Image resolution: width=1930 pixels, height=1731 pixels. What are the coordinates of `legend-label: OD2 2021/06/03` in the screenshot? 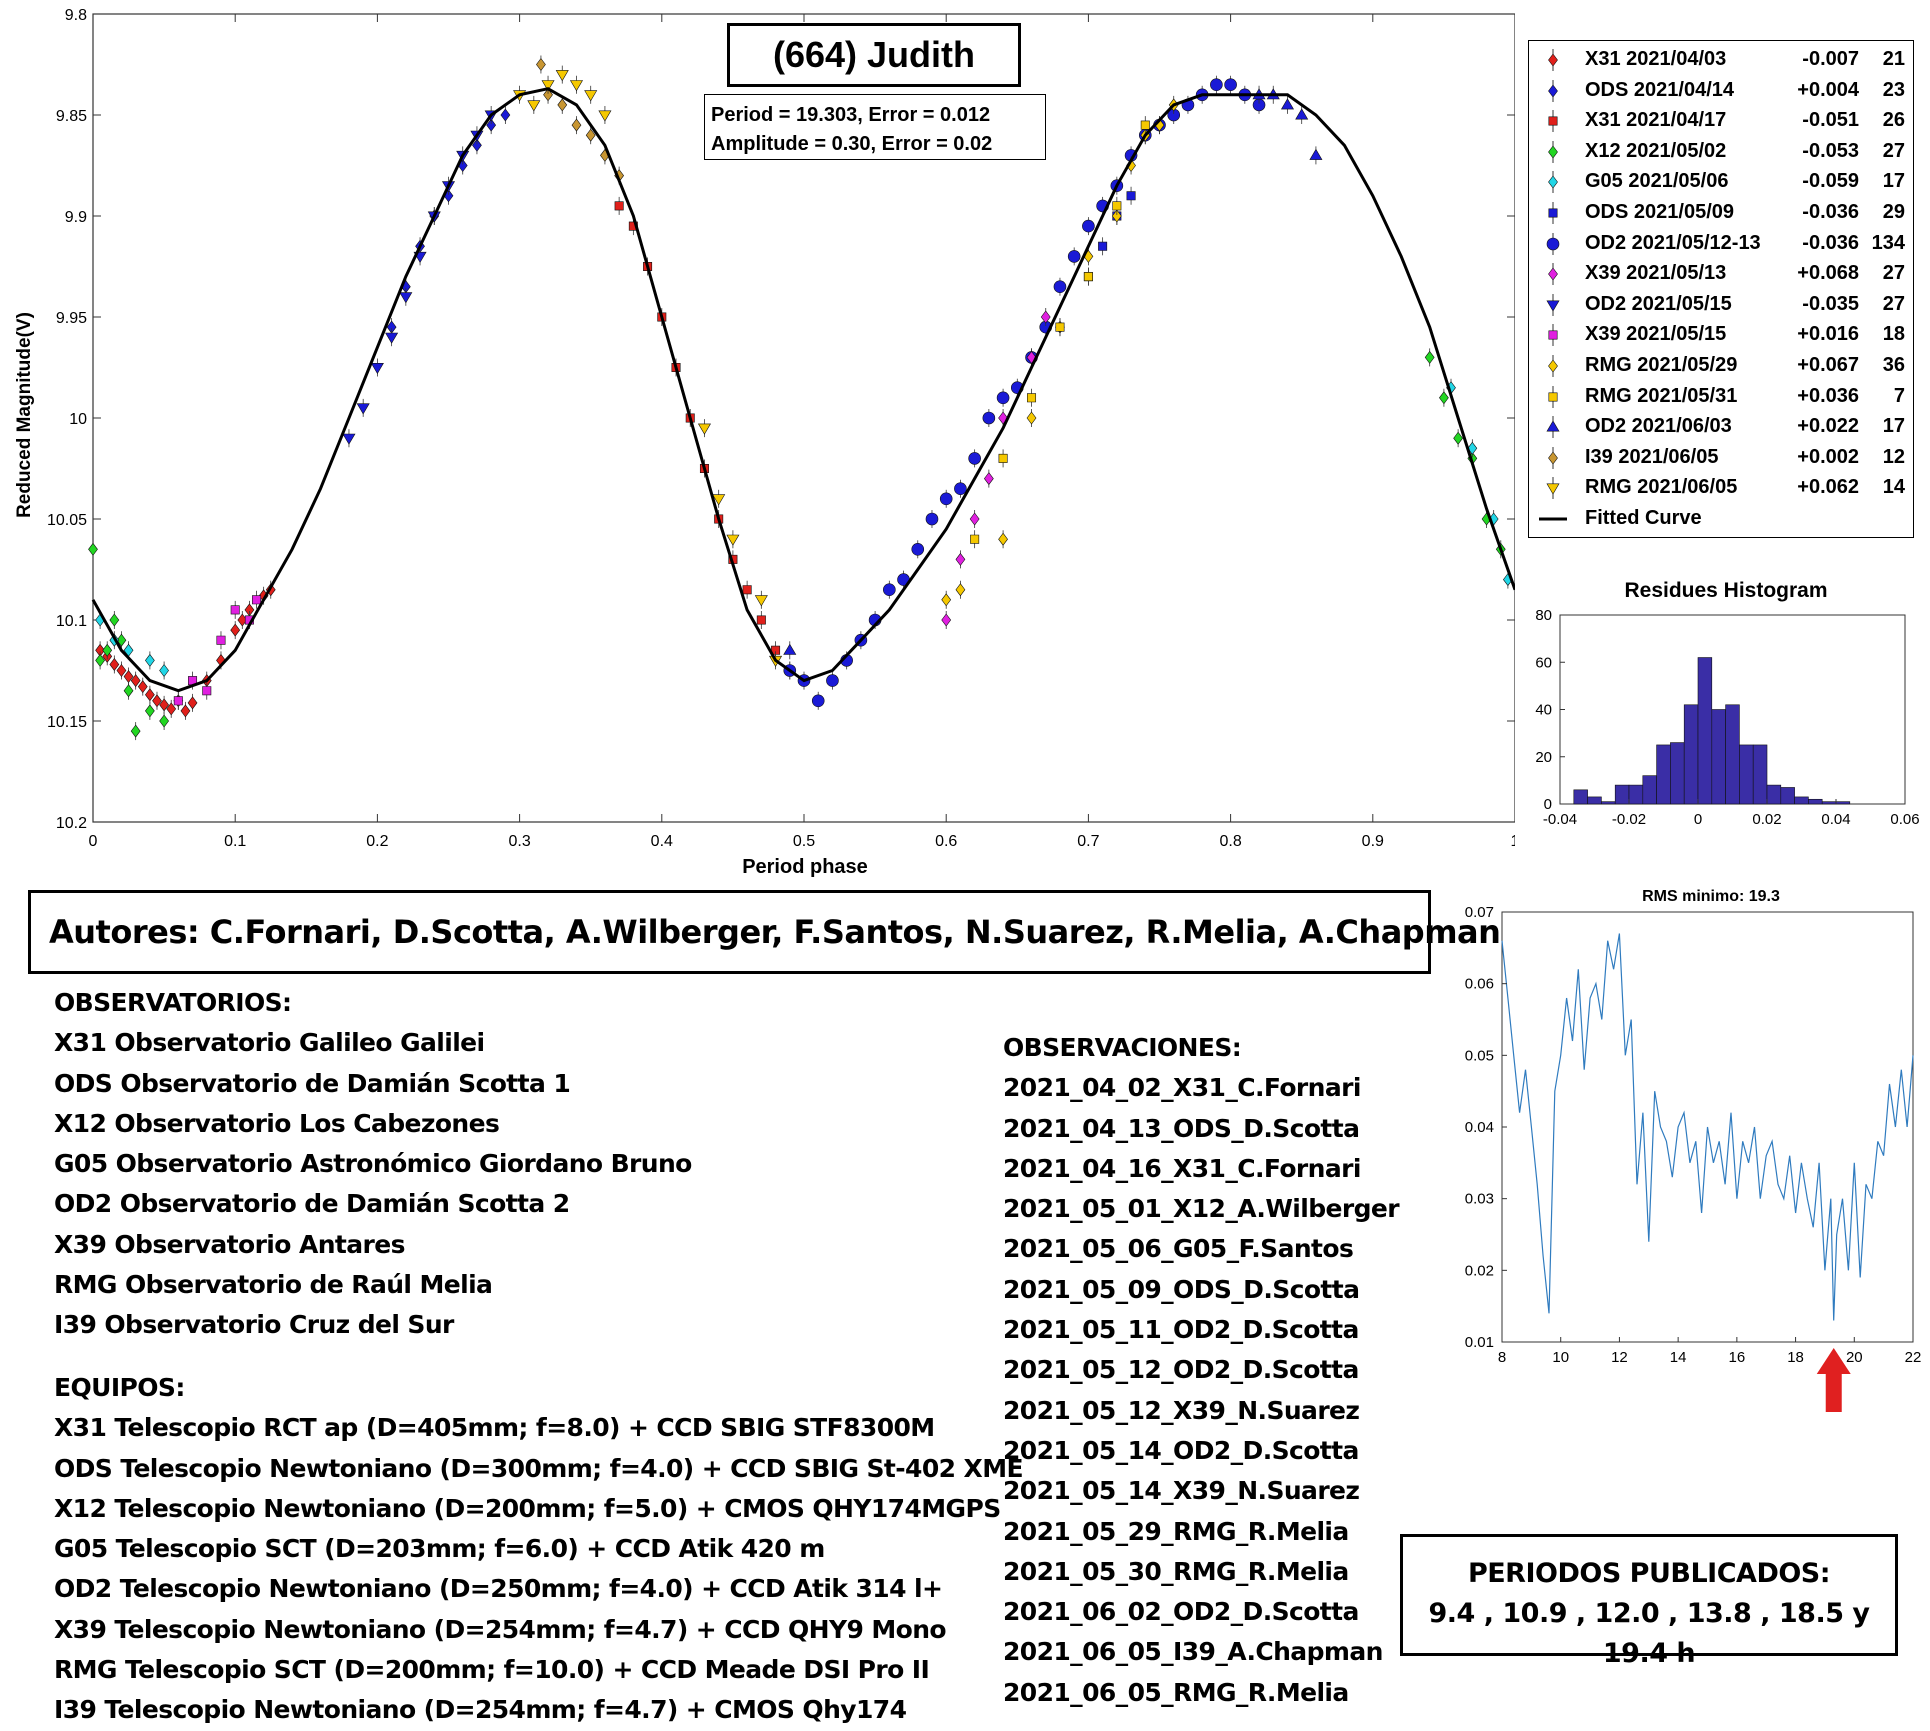 It's located at (1658, 426).